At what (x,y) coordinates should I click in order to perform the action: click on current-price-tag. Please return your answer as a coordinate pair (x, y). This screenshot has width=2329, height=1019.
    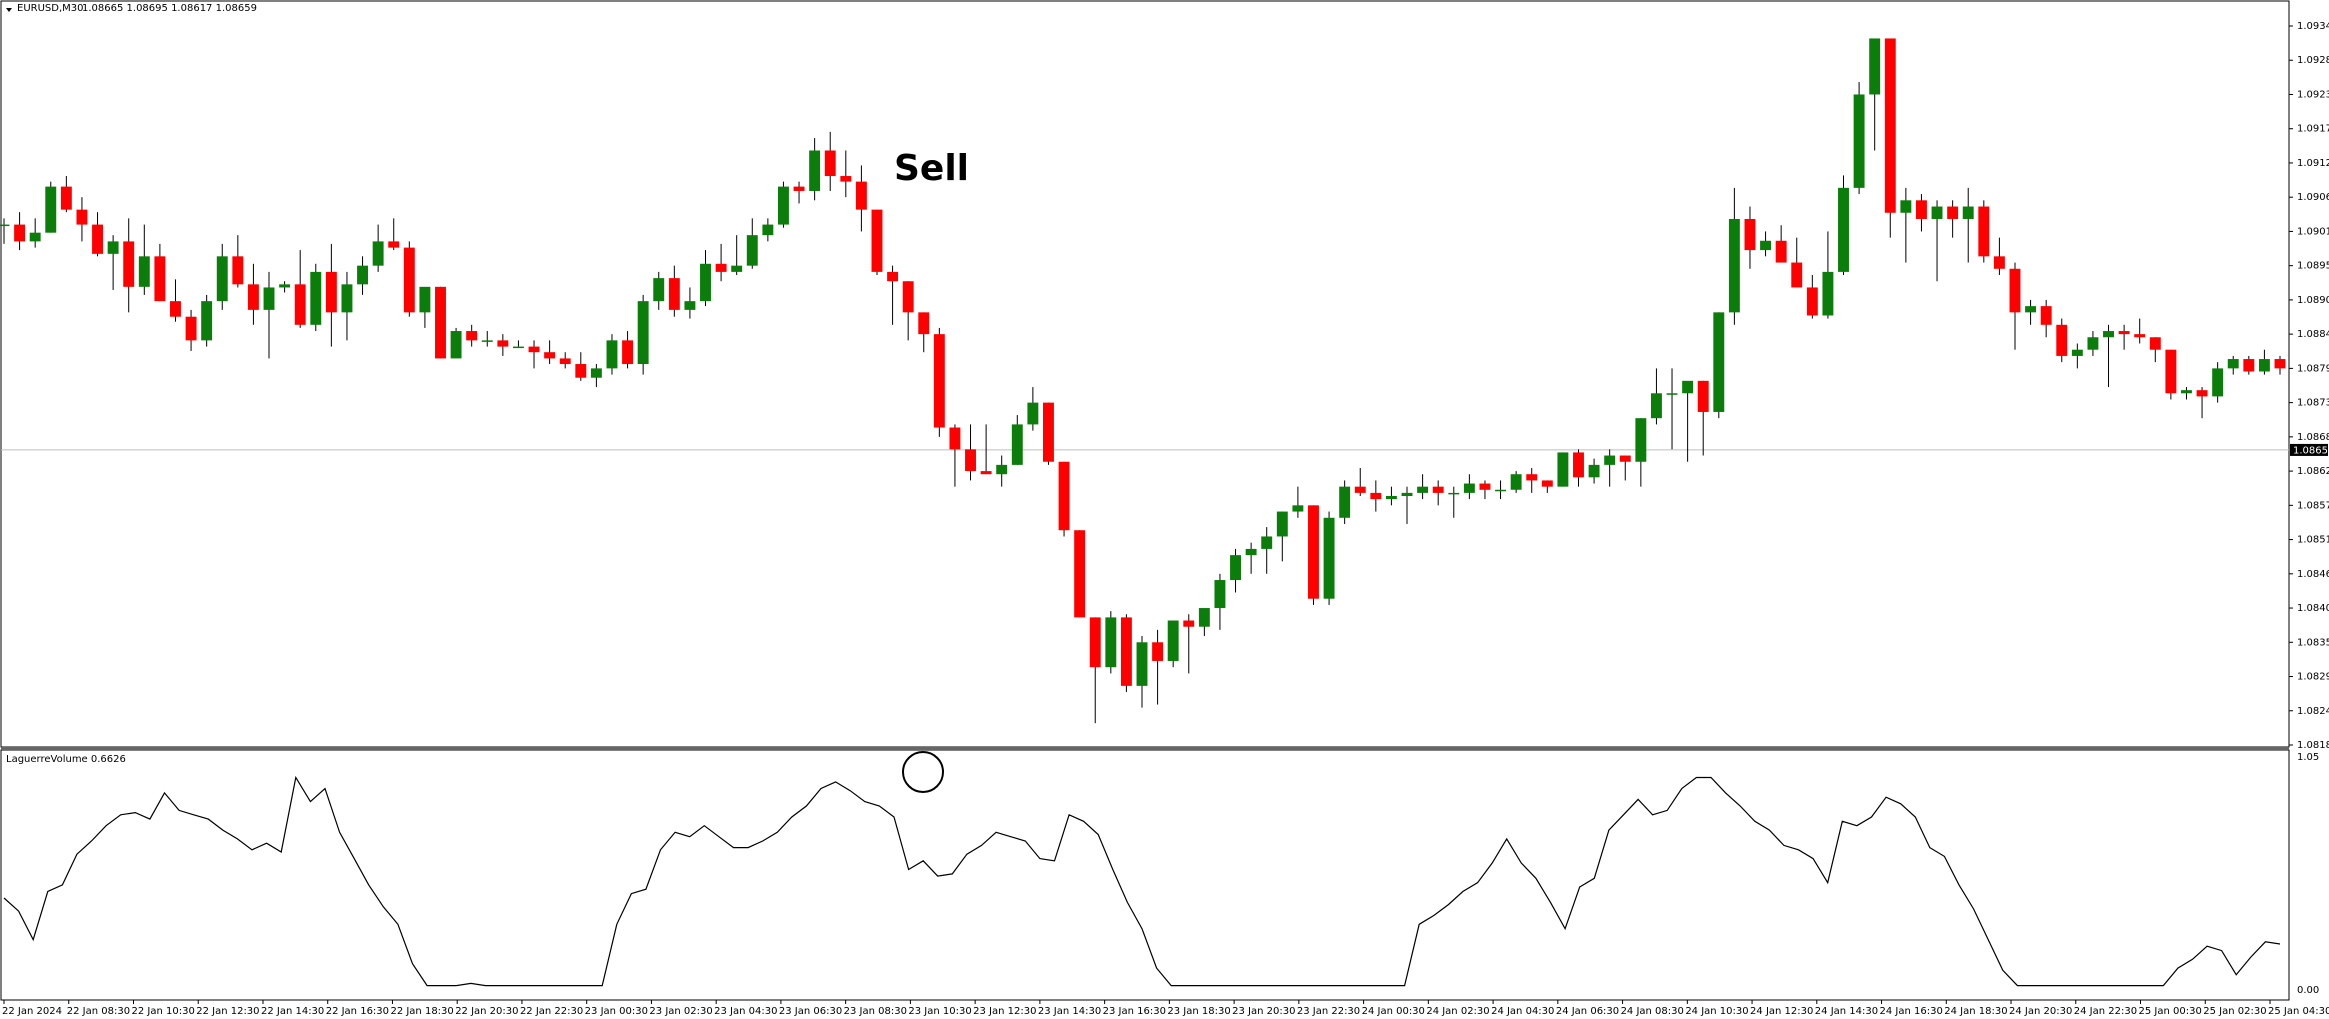
    Looking at the image, I should click on (2309, 449).